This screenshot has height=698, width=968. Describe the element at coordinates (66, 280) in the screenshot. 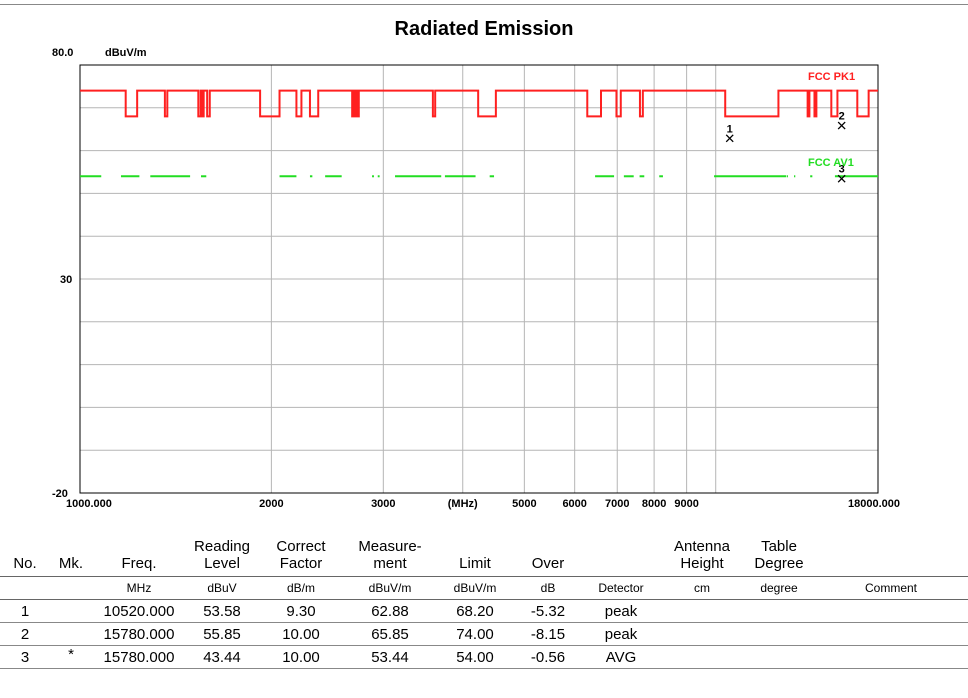

I see `y-tick-label: 30` at that location.